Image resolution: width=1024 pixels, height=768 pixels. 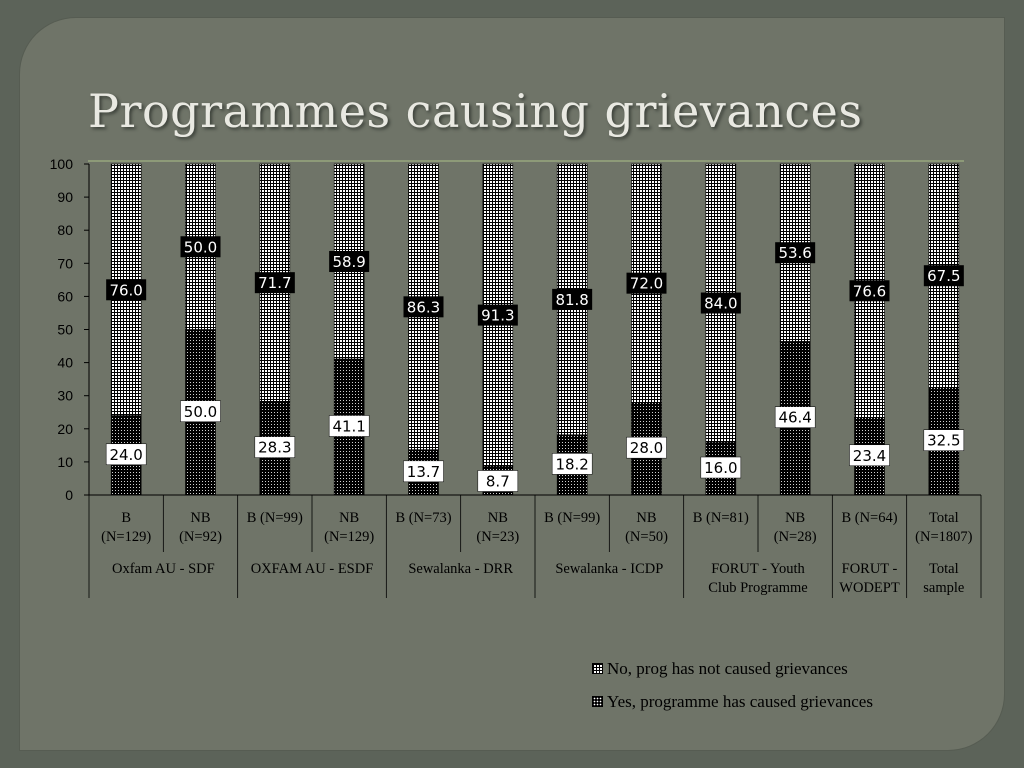 I want to click on data-label-no: 91.3, so click(x=497, y=316).